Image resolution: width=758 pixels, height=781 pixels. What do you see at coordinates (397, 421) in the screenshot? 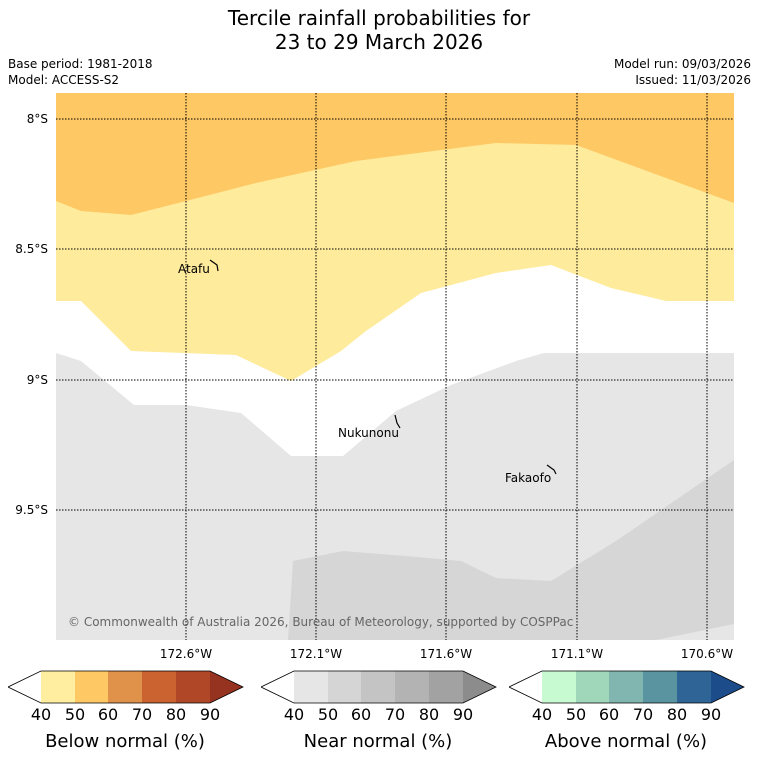
I see `nukunonu-atoll-icon` at bounding box center [397, 421].